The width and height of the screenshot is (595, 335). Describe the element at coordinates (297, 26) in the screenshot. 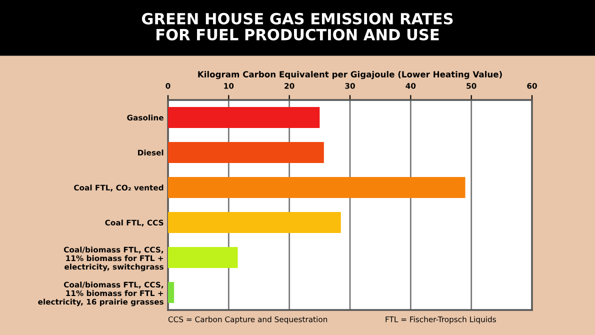

I see `chart-title: GREEN HOUSE GAS EMISSION RATES FOR FUEL PRODUCTION AND USE` at that location.